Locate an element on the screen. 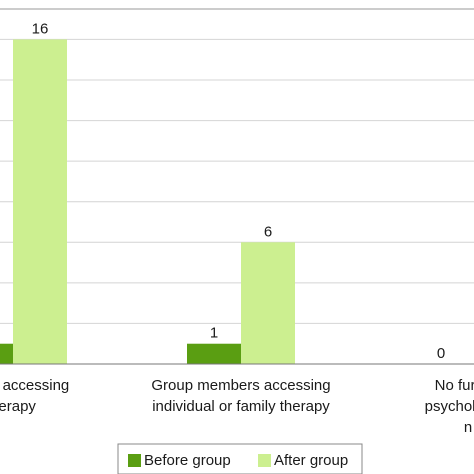  x-tick-label: psychologica is located at coordinates (449, 406).